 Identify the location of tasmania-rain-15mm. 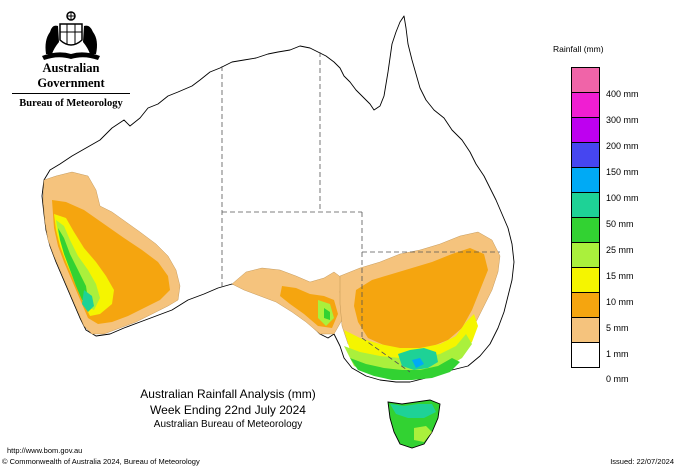
(423, 434).